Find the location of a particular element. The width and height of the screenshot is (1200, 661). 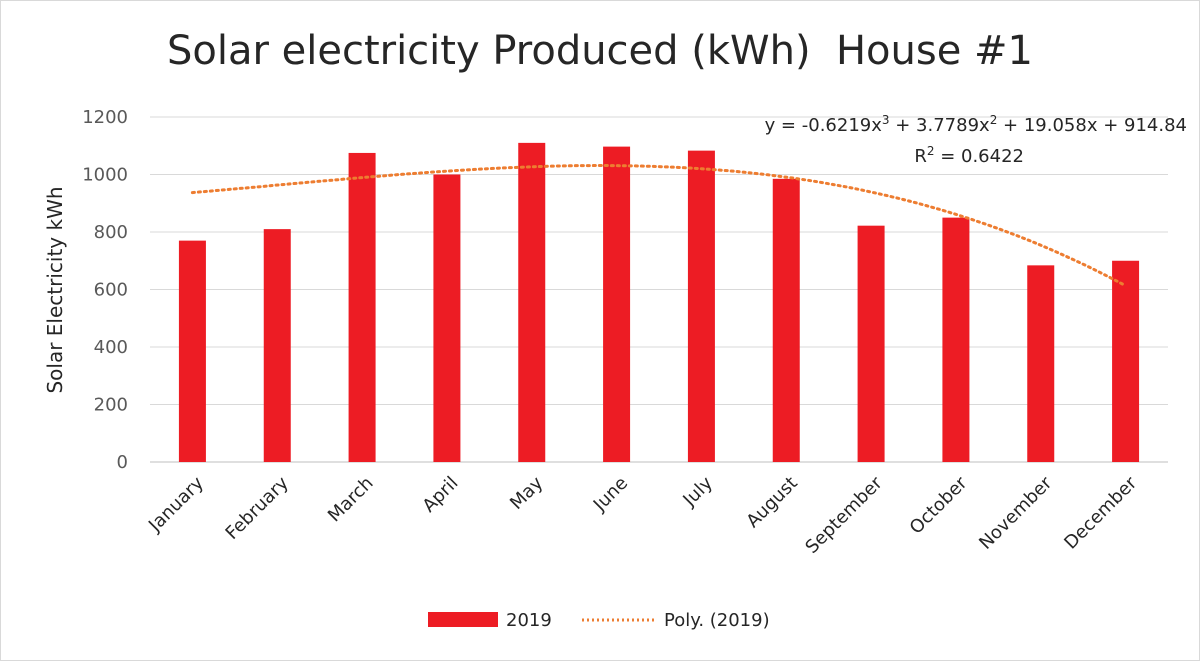

x-tick-label: June is located at coordinates (610, 494).